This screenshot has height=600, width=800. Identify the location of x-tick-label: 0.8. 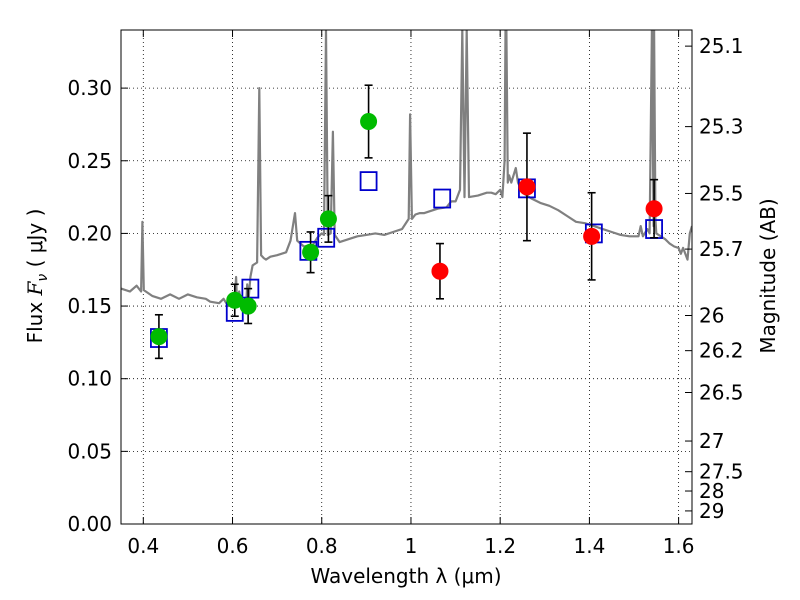
(322, 546).